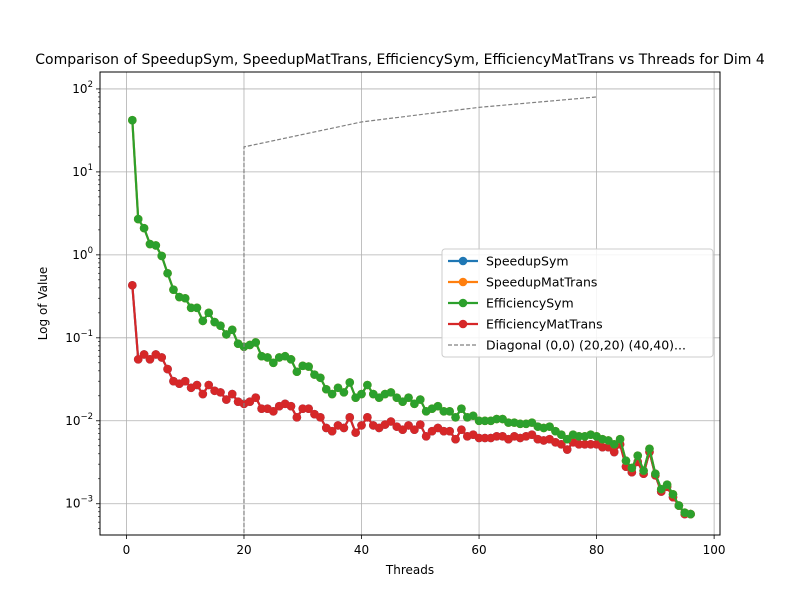 The width and height of the screenshot is (800, 600). I want to click on legend-label: SpeedupSym, so click(527, 261).